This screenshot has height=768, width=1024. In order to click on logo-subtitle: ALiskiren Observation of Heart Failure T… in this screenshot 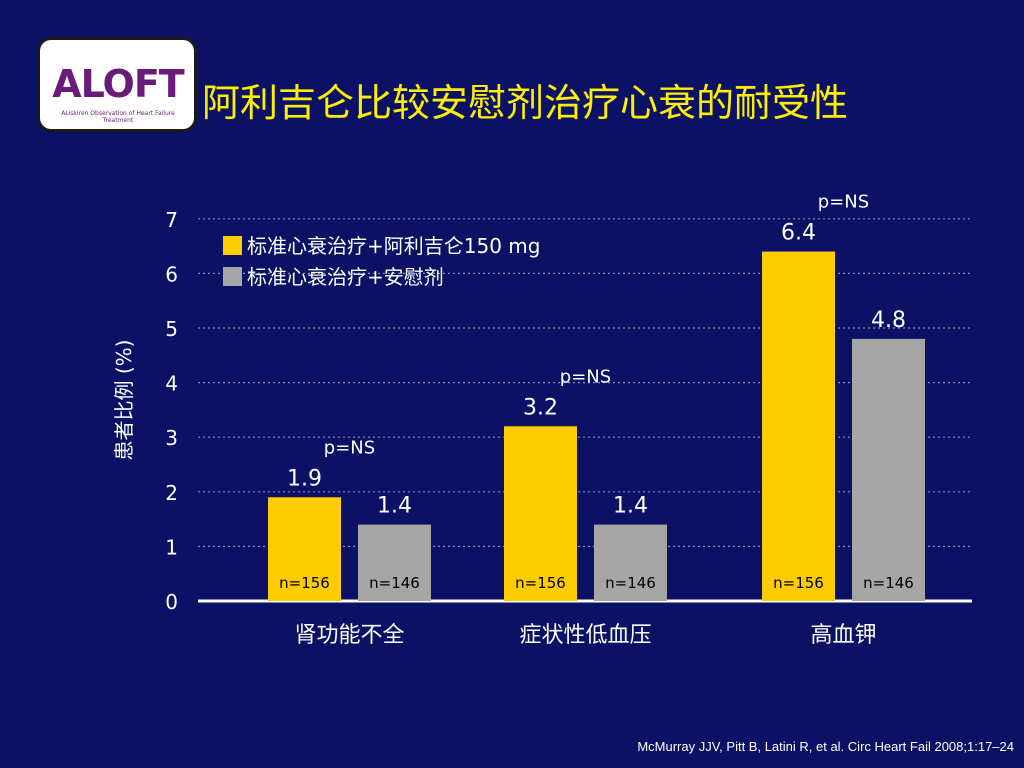, I will do `click(118, 117)`.